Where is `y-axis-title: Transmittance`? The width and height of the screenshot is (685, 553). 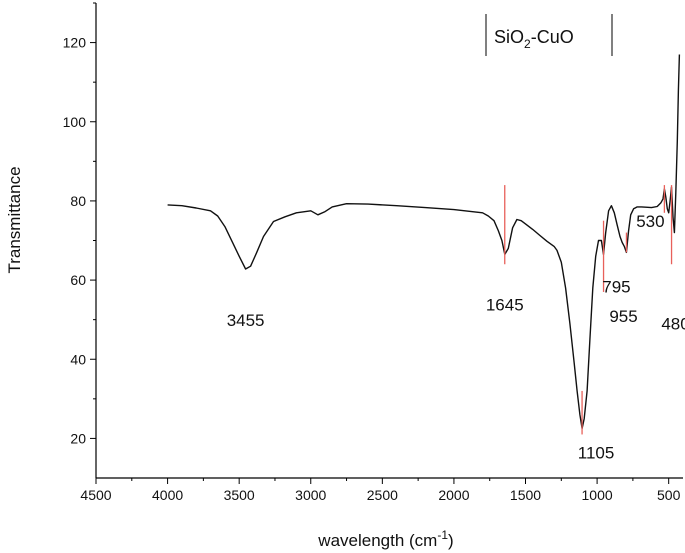
y-axis-title: Transmittance is located at coordinates (14, 219).